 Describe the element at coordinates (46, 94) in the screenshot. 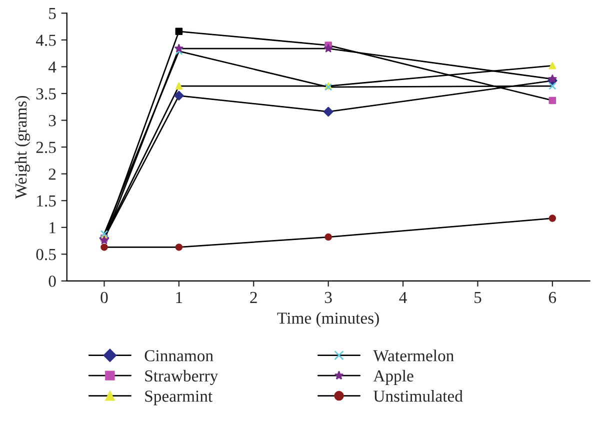

I see `y-tick-label: 3.5` at that location.